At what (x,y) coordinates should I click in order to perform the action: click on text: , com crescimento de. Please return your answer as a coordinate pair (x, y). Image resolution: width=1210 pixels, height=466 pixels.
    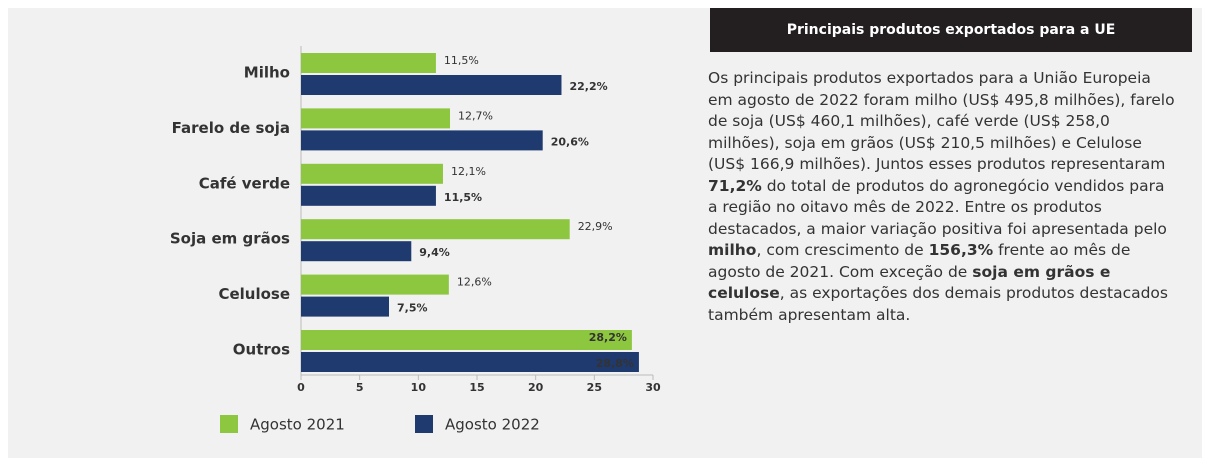
    Looking at the image, I should click on (842, 250).